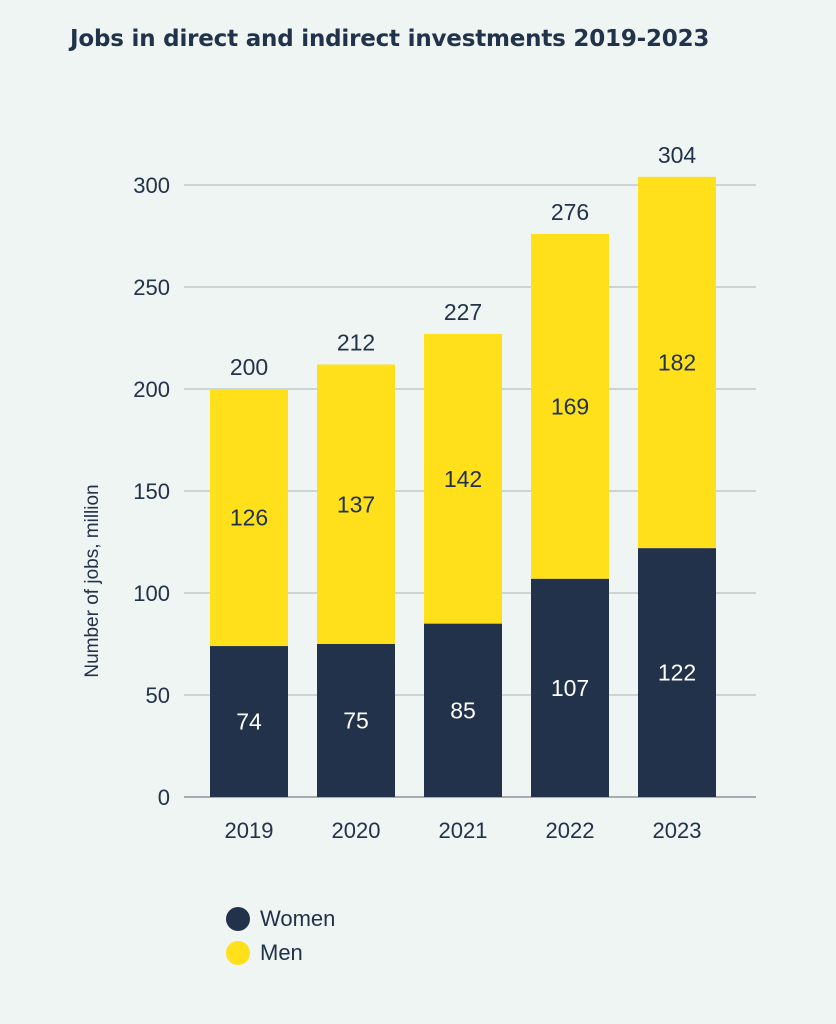 The height and width of the screenshot is (1024, 836). I want to click on y-tick-label: 50, so click(158, 695).